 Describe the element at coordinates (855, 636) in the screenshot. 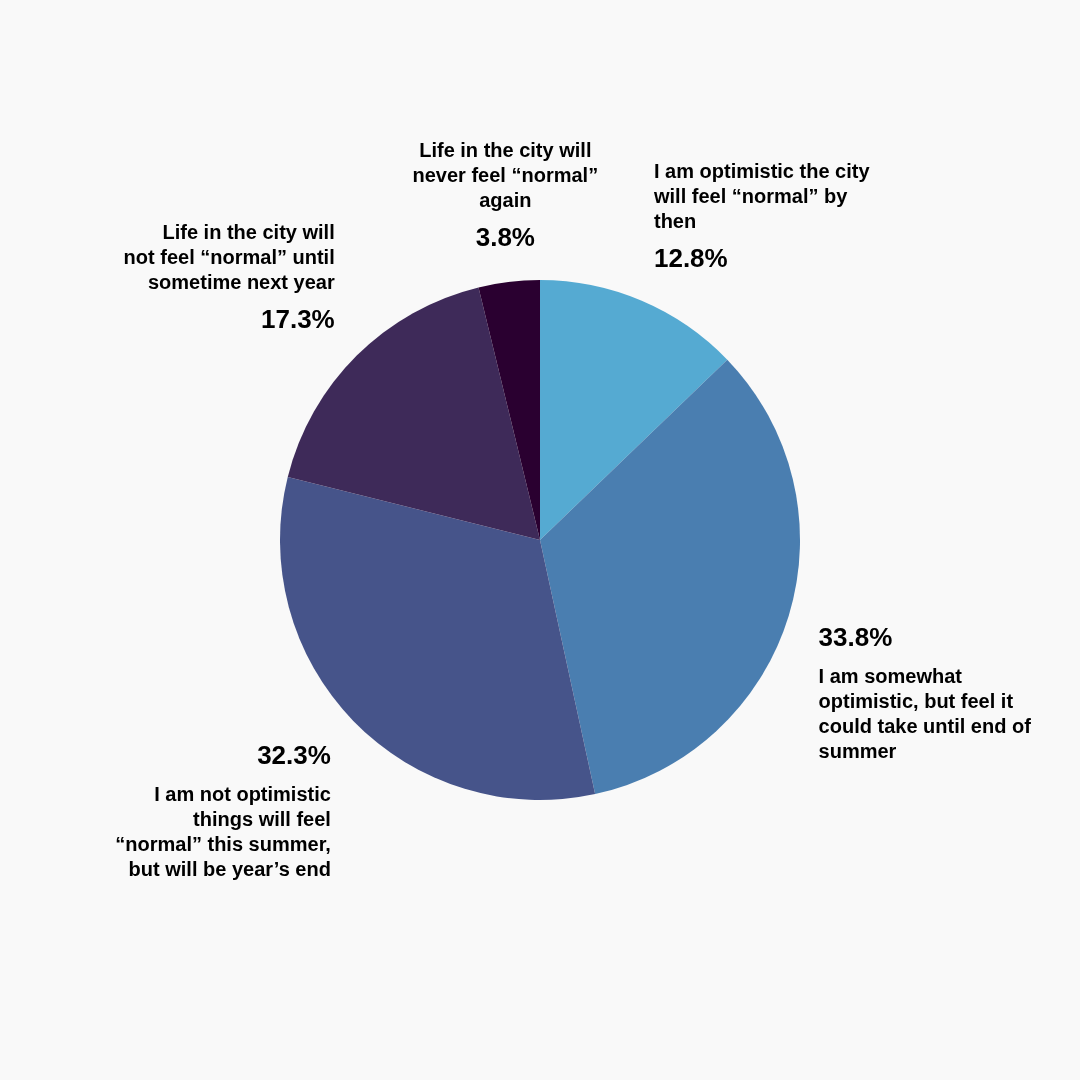

I see `data-label: 33.8%` at that location.